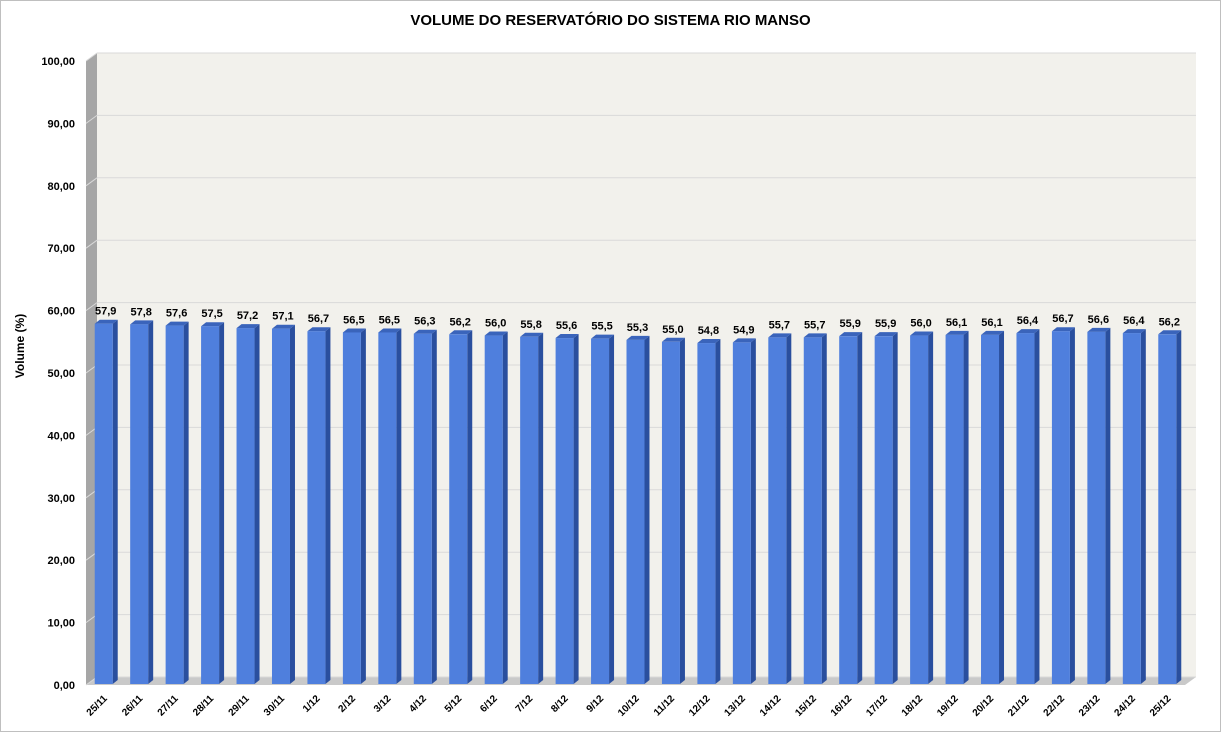 Image resolution: width=1221 pixels, height=732 pixels. What do you see at coordinates (383, 704) in the screenshot?
I see `x-tick-label: 3/12` at bounding box center [383, 704].